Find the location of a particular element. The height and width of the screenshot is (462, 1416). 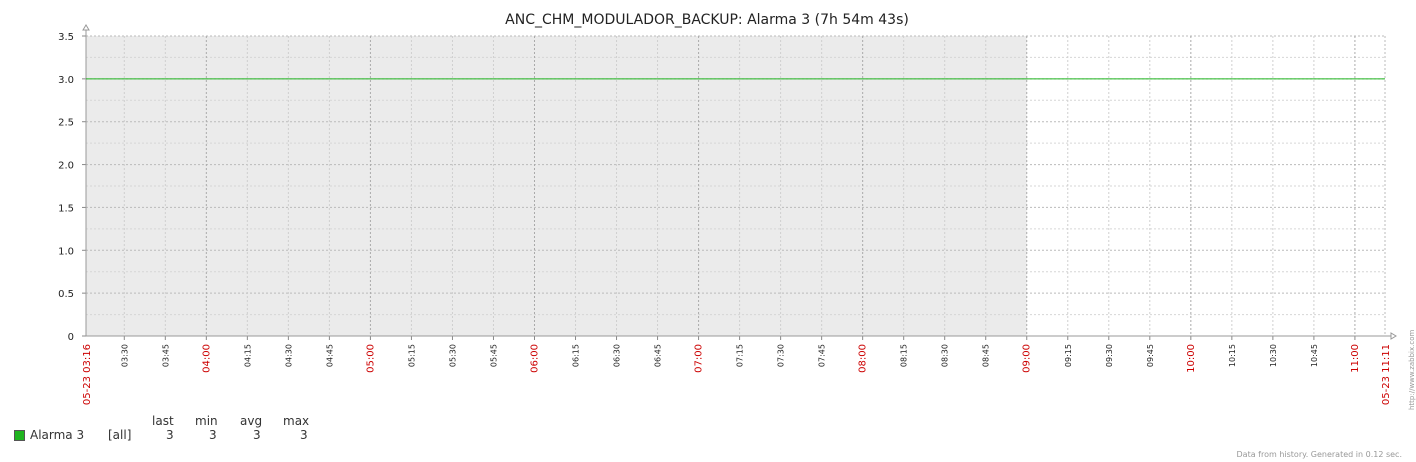

y-tick-label: 2.0 is located at coordinates (66, 166).